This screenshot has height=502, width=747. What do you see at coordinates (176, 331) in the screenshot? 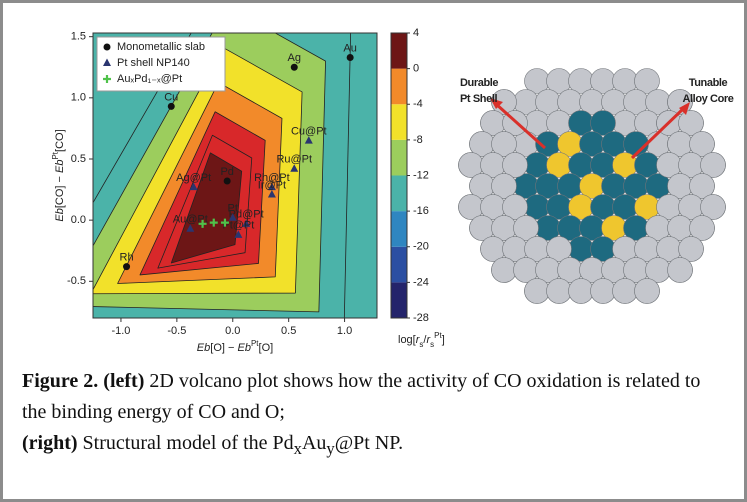
I see `x-tick-label: -0.5` at bounding box center [176, 331].